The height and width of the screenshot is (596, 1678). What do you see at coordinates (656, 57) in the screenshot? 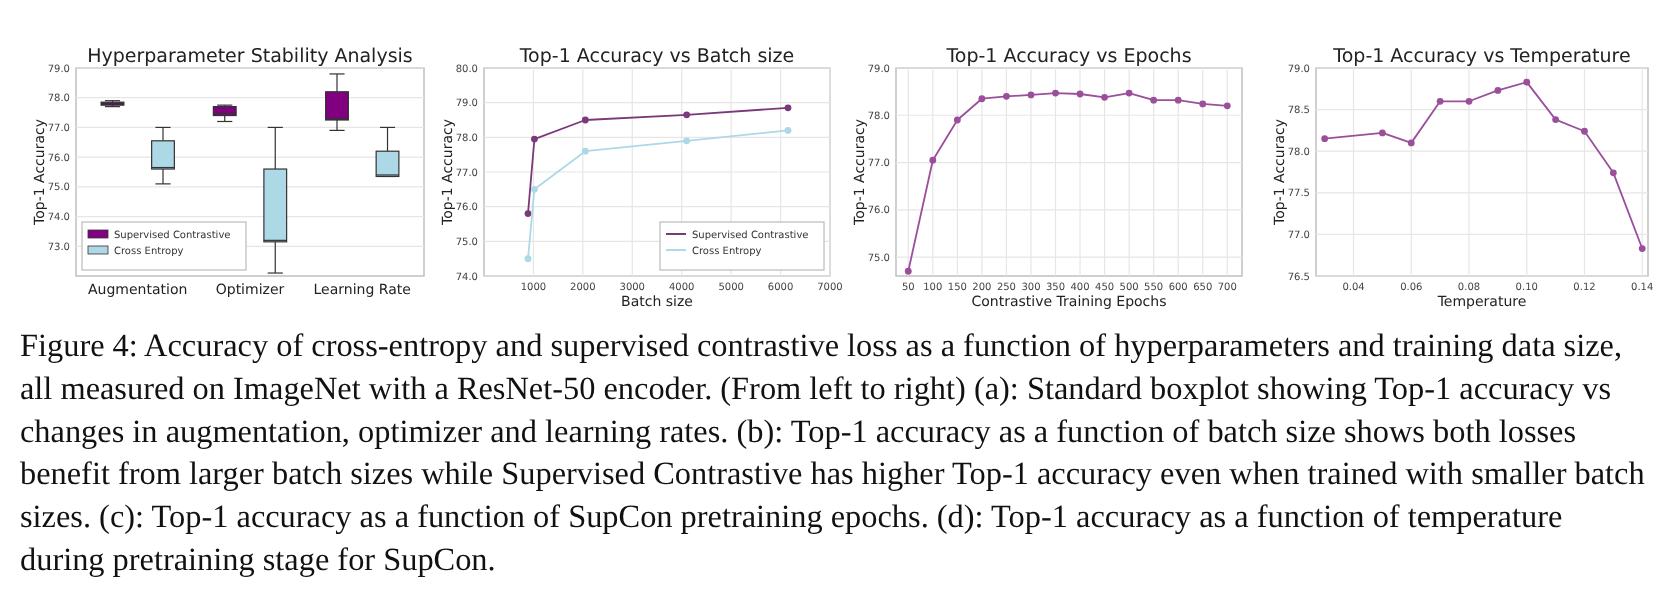
I see `chart-title: Top-1 Accuracy vs Batch size` at bounding box center [656, 57].